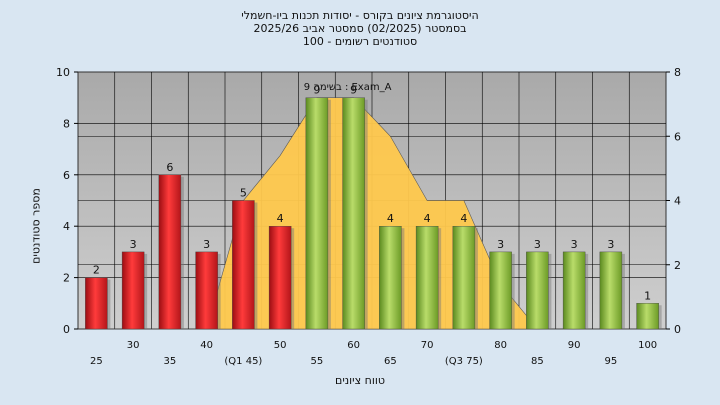 This screenshot has width=720, height=405. Describe the element at coordinates (170, 361) in the screenshot. I see `x-tick-label: 35` at that location.